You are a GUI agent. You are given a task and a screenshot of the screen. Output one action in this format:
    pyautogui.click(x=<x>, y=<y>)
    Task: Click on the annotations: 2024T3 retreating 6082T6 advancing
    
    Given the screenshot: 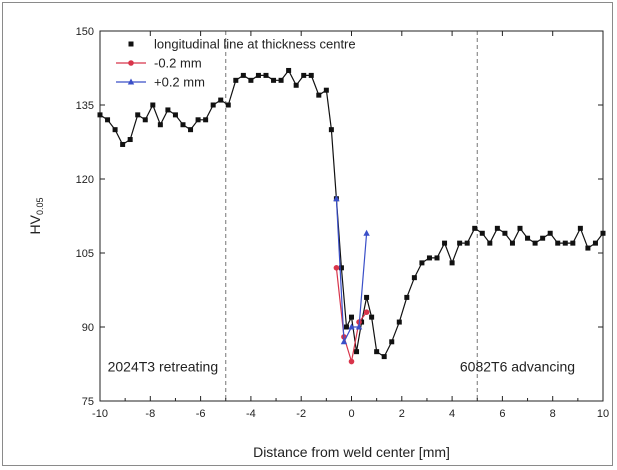 What is the action you would take?
    pyautogui.click(x=341, y=366)
    